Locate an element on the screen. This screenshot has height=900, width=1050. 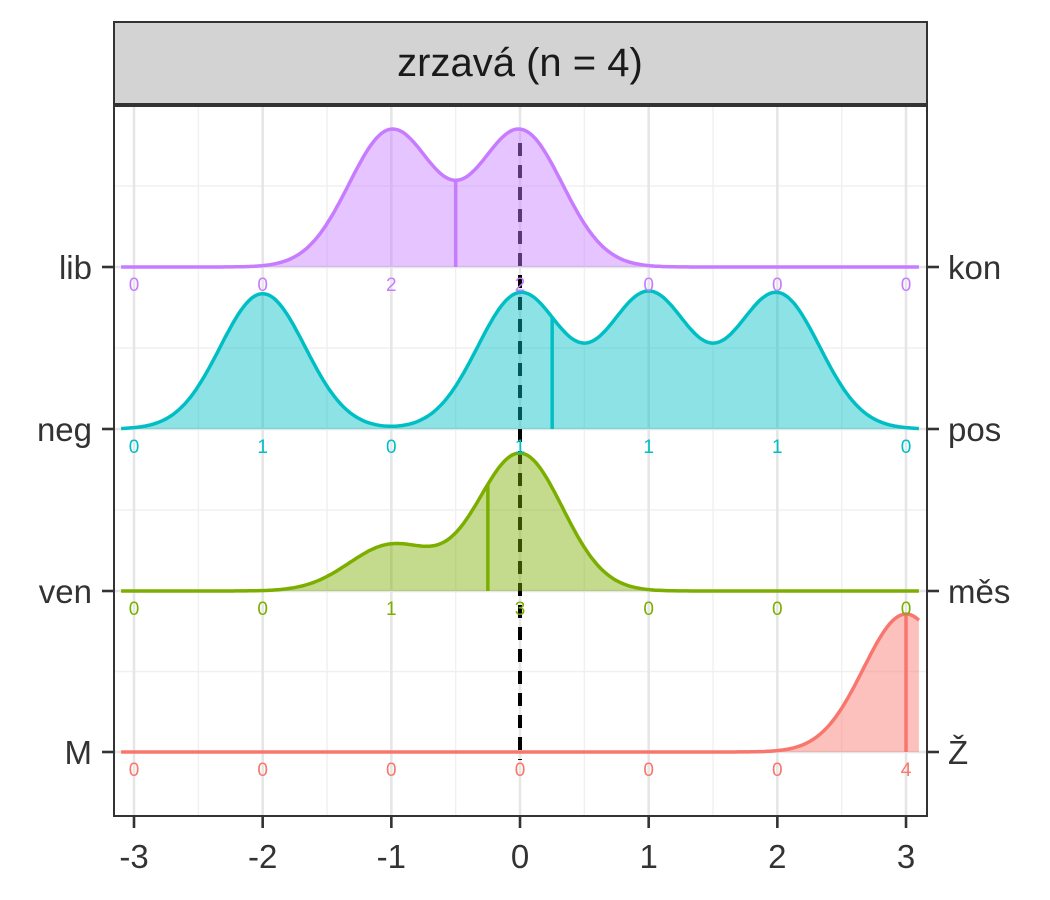
x-tick-label: 1 is located at coordinates (649, 856).